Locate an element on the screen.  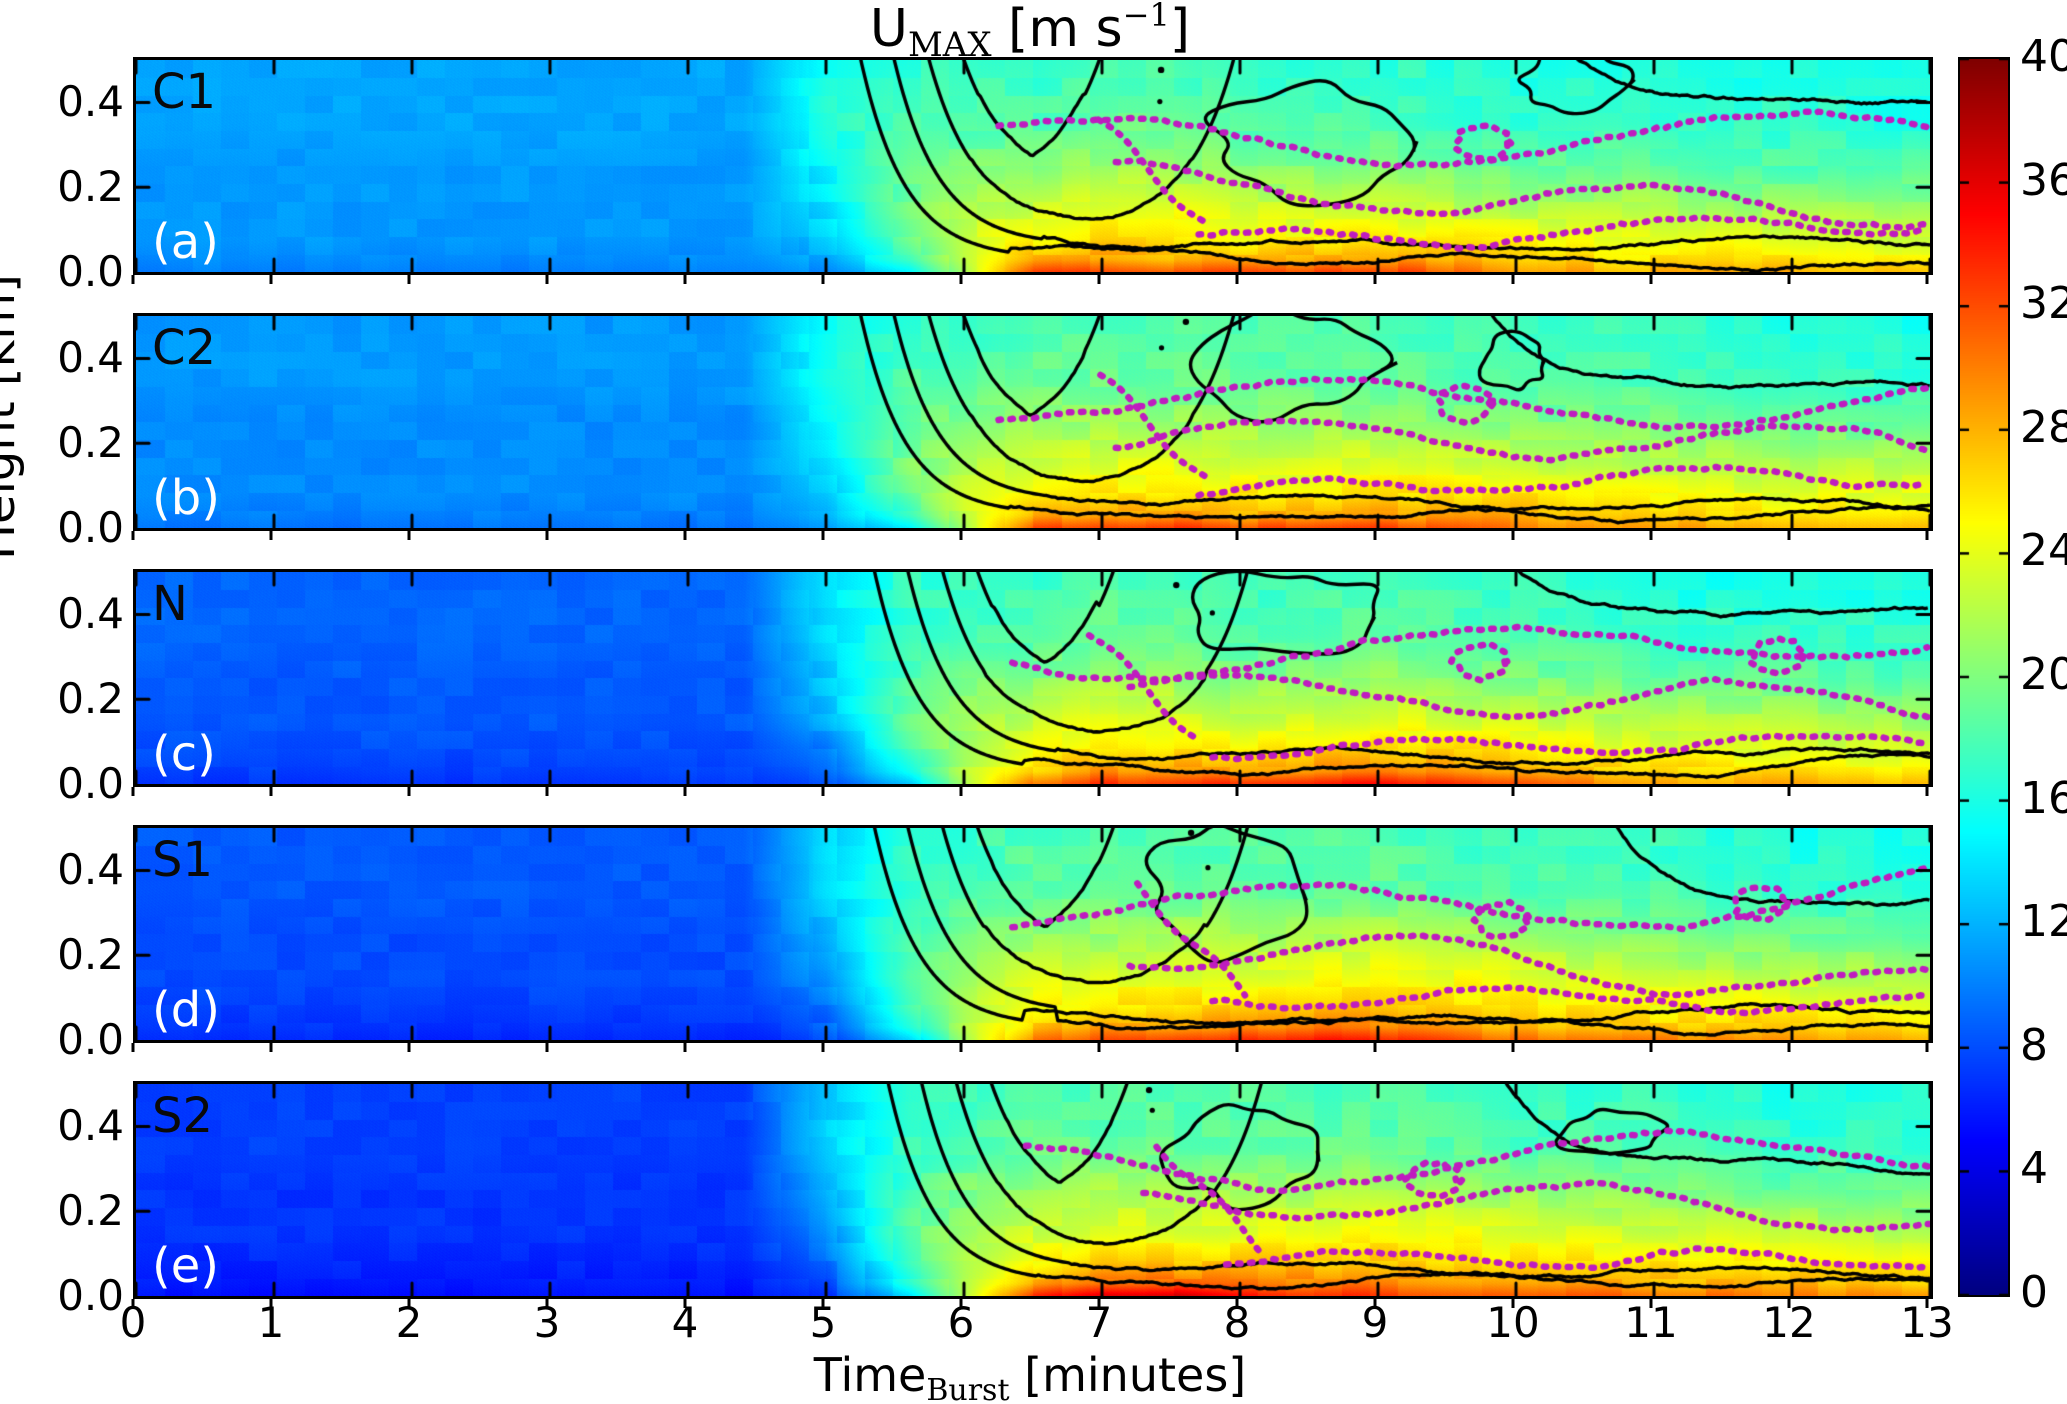
heatmap-canvas-d is located at coordinates (1033, 934).